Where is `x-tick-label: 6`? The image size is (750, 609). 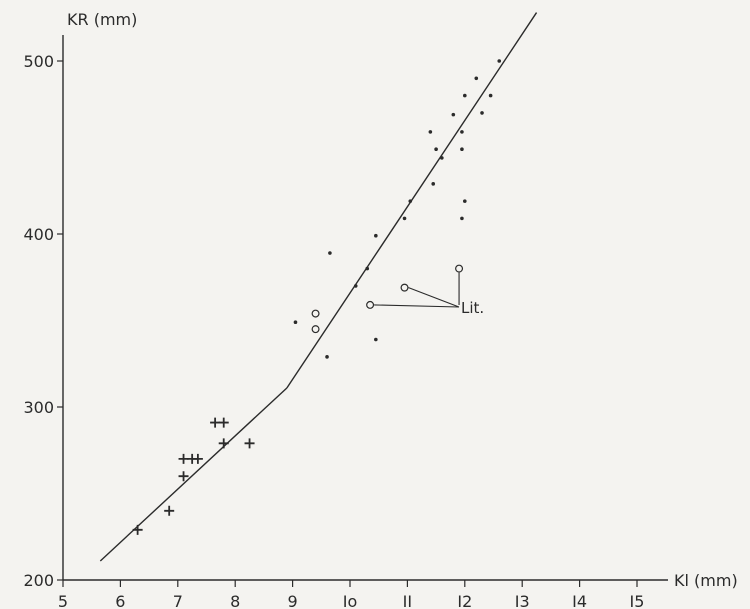 x-tick-label: 6 is located at coordinates (120, 600).